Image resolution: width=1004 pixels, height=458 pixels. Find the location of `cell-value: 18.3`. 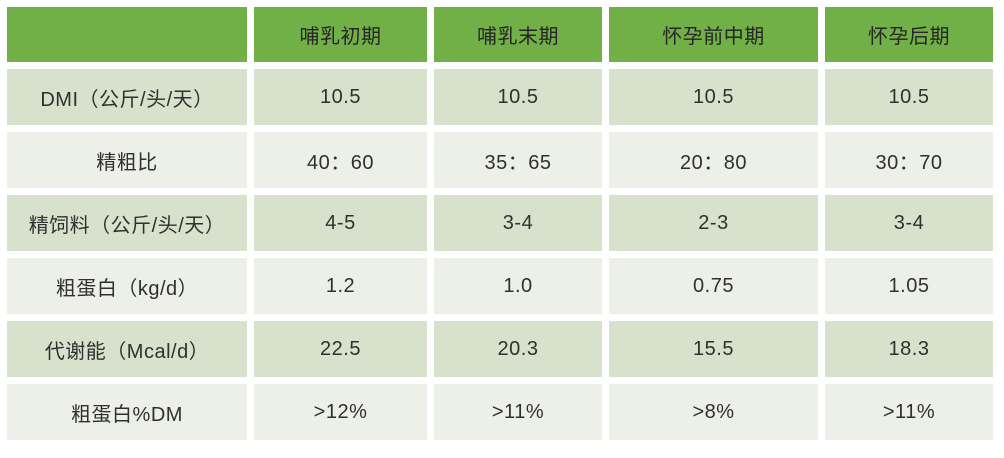

cell-value: 18.3 is located at coordinates (909, 349).